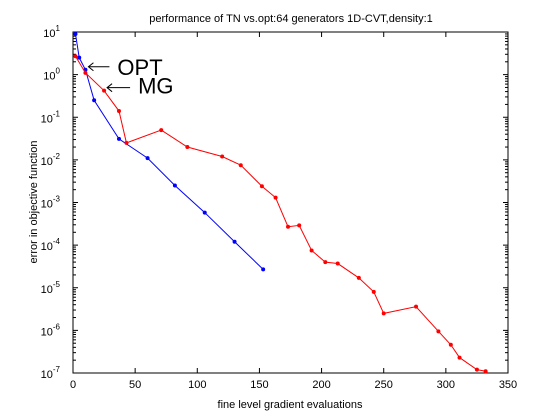 Image resolution: width=560 pixels, height=420 pixels. I want to click on x-tick-label: 100, so click(197, 385).